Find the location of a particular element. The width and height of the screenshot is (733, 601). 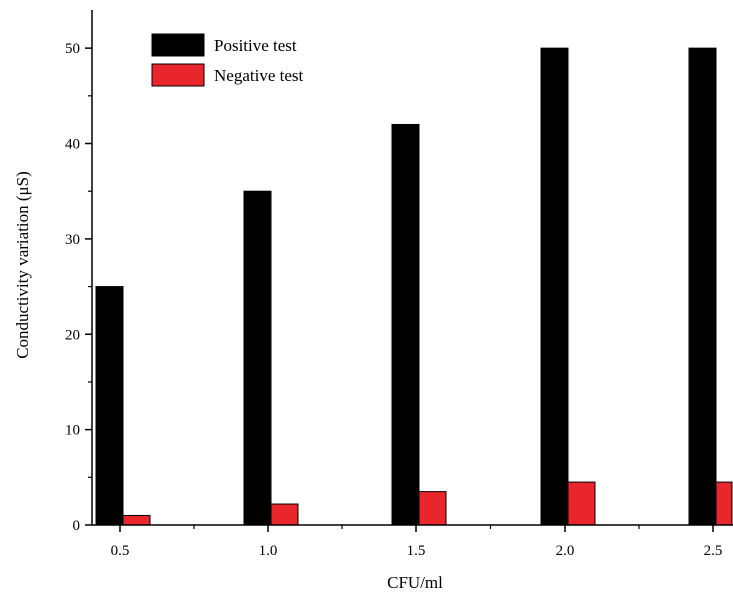

x-ticks-group: 0.5 1.0 1.5 2.0 2.5 is located at coordinates (417, 542).